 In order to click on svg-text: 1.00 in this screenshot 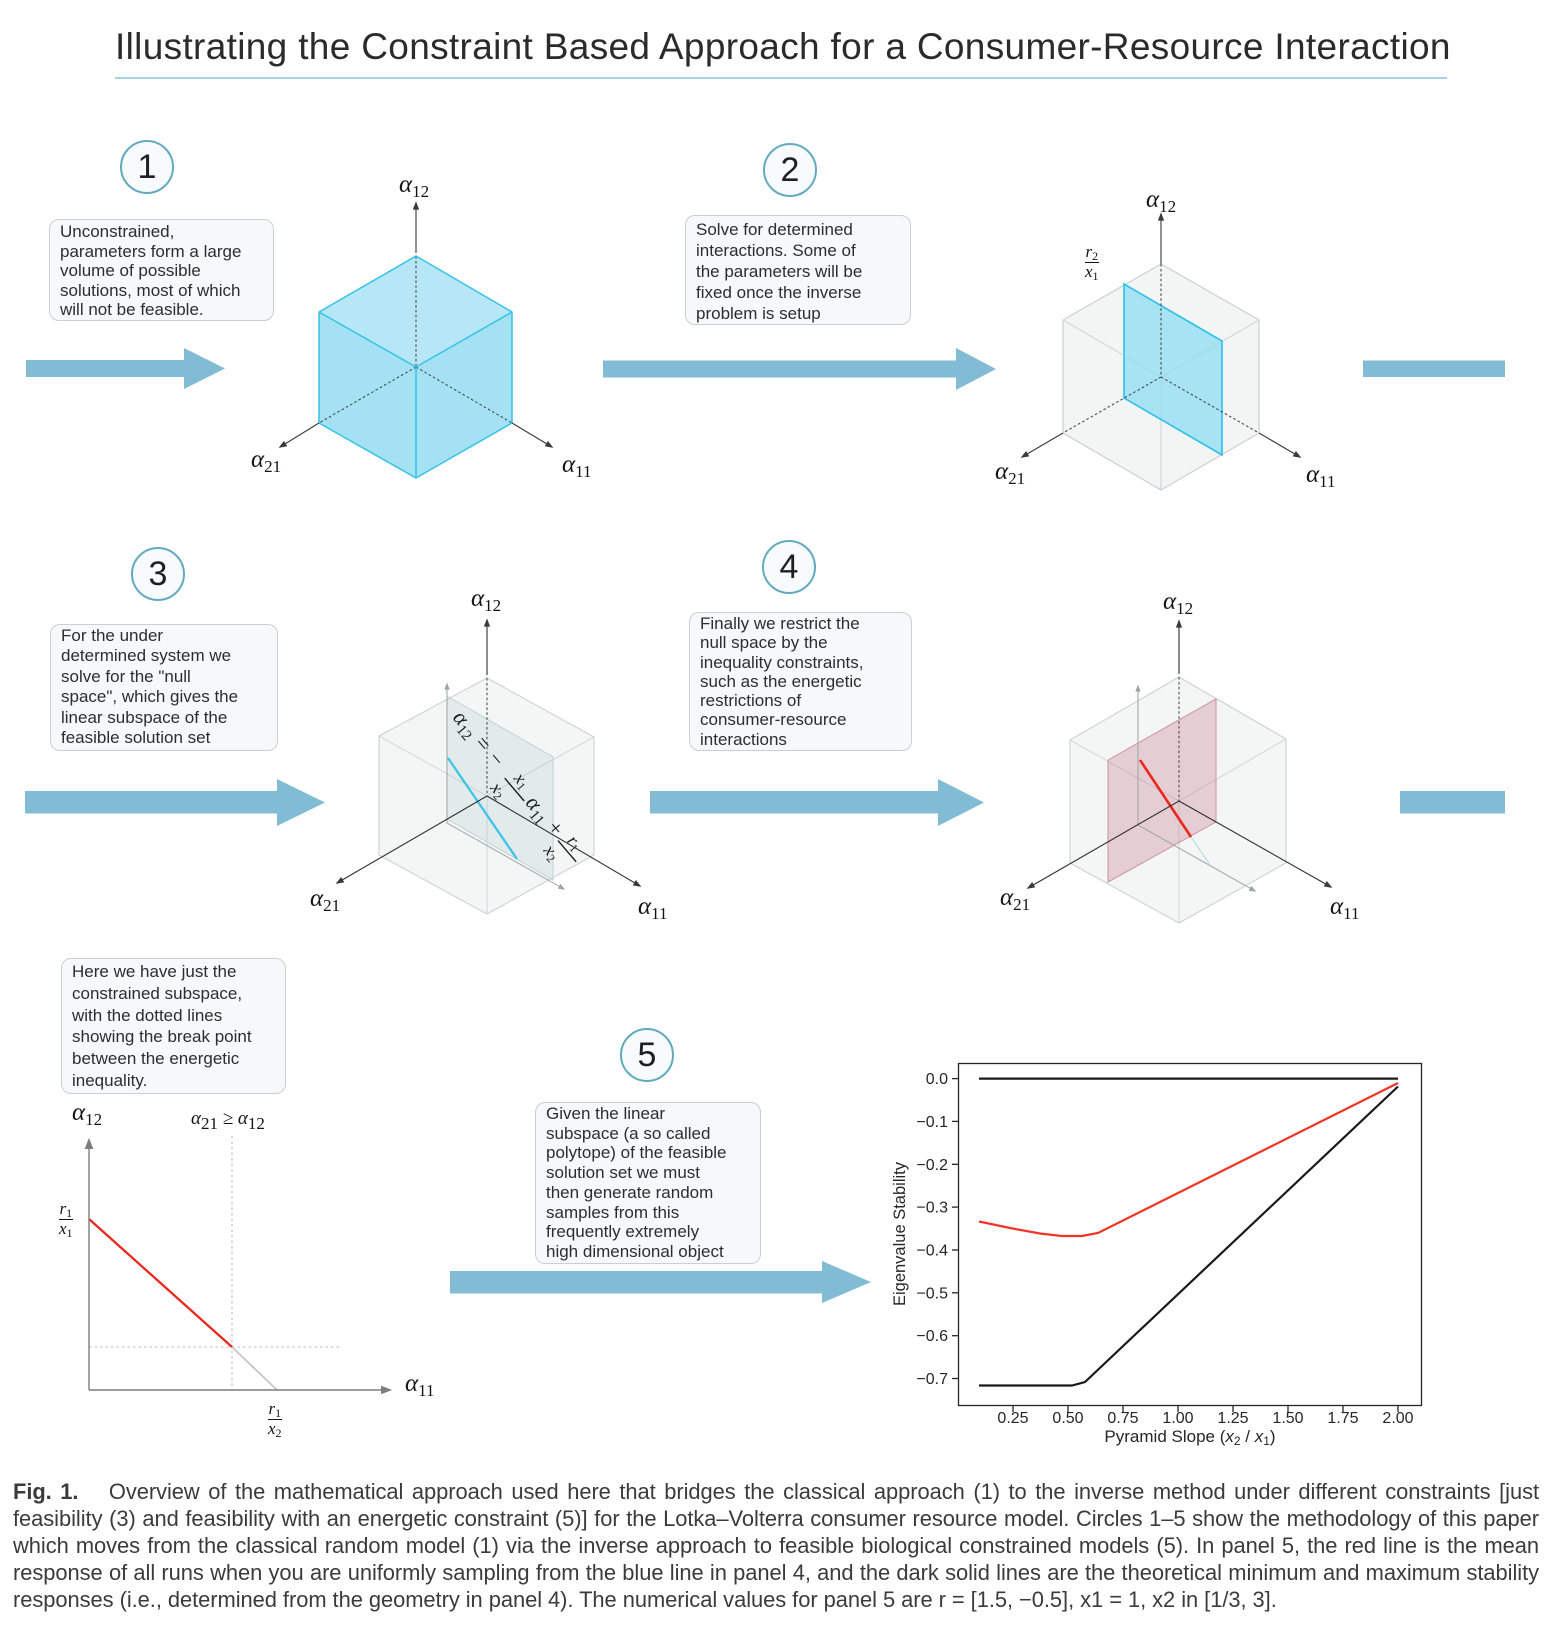, I will do `click(1177, 1418)`.